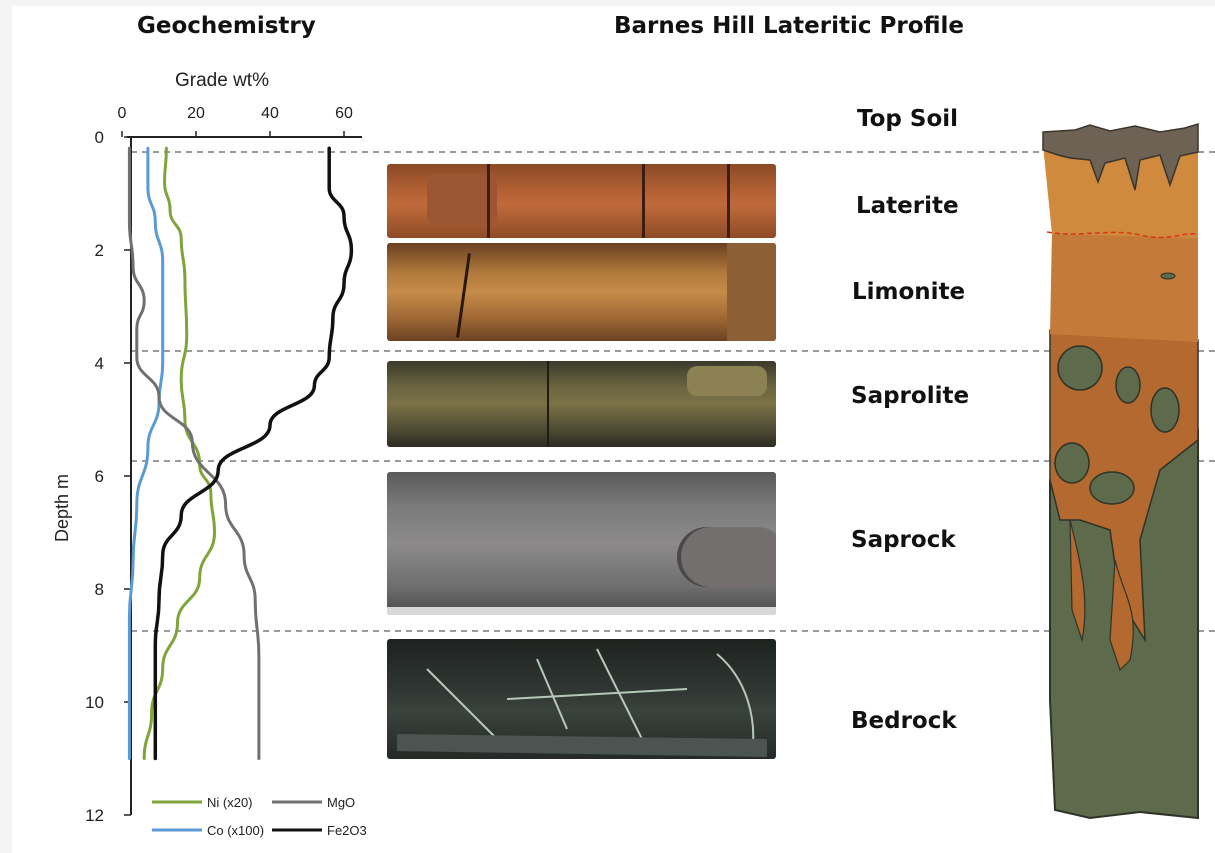 This screenshot has height=853, width=1215. What do you see at coordinates (1122, 235) in the screenshot?
I see `profile-red-boundary` at bounding box center [1122, 235].